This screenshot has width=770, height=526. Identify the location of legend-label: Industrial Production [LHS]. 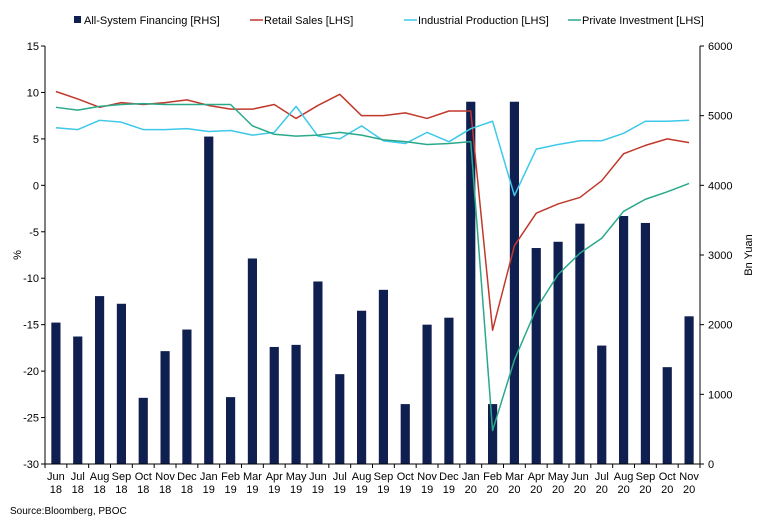
(483, 21).